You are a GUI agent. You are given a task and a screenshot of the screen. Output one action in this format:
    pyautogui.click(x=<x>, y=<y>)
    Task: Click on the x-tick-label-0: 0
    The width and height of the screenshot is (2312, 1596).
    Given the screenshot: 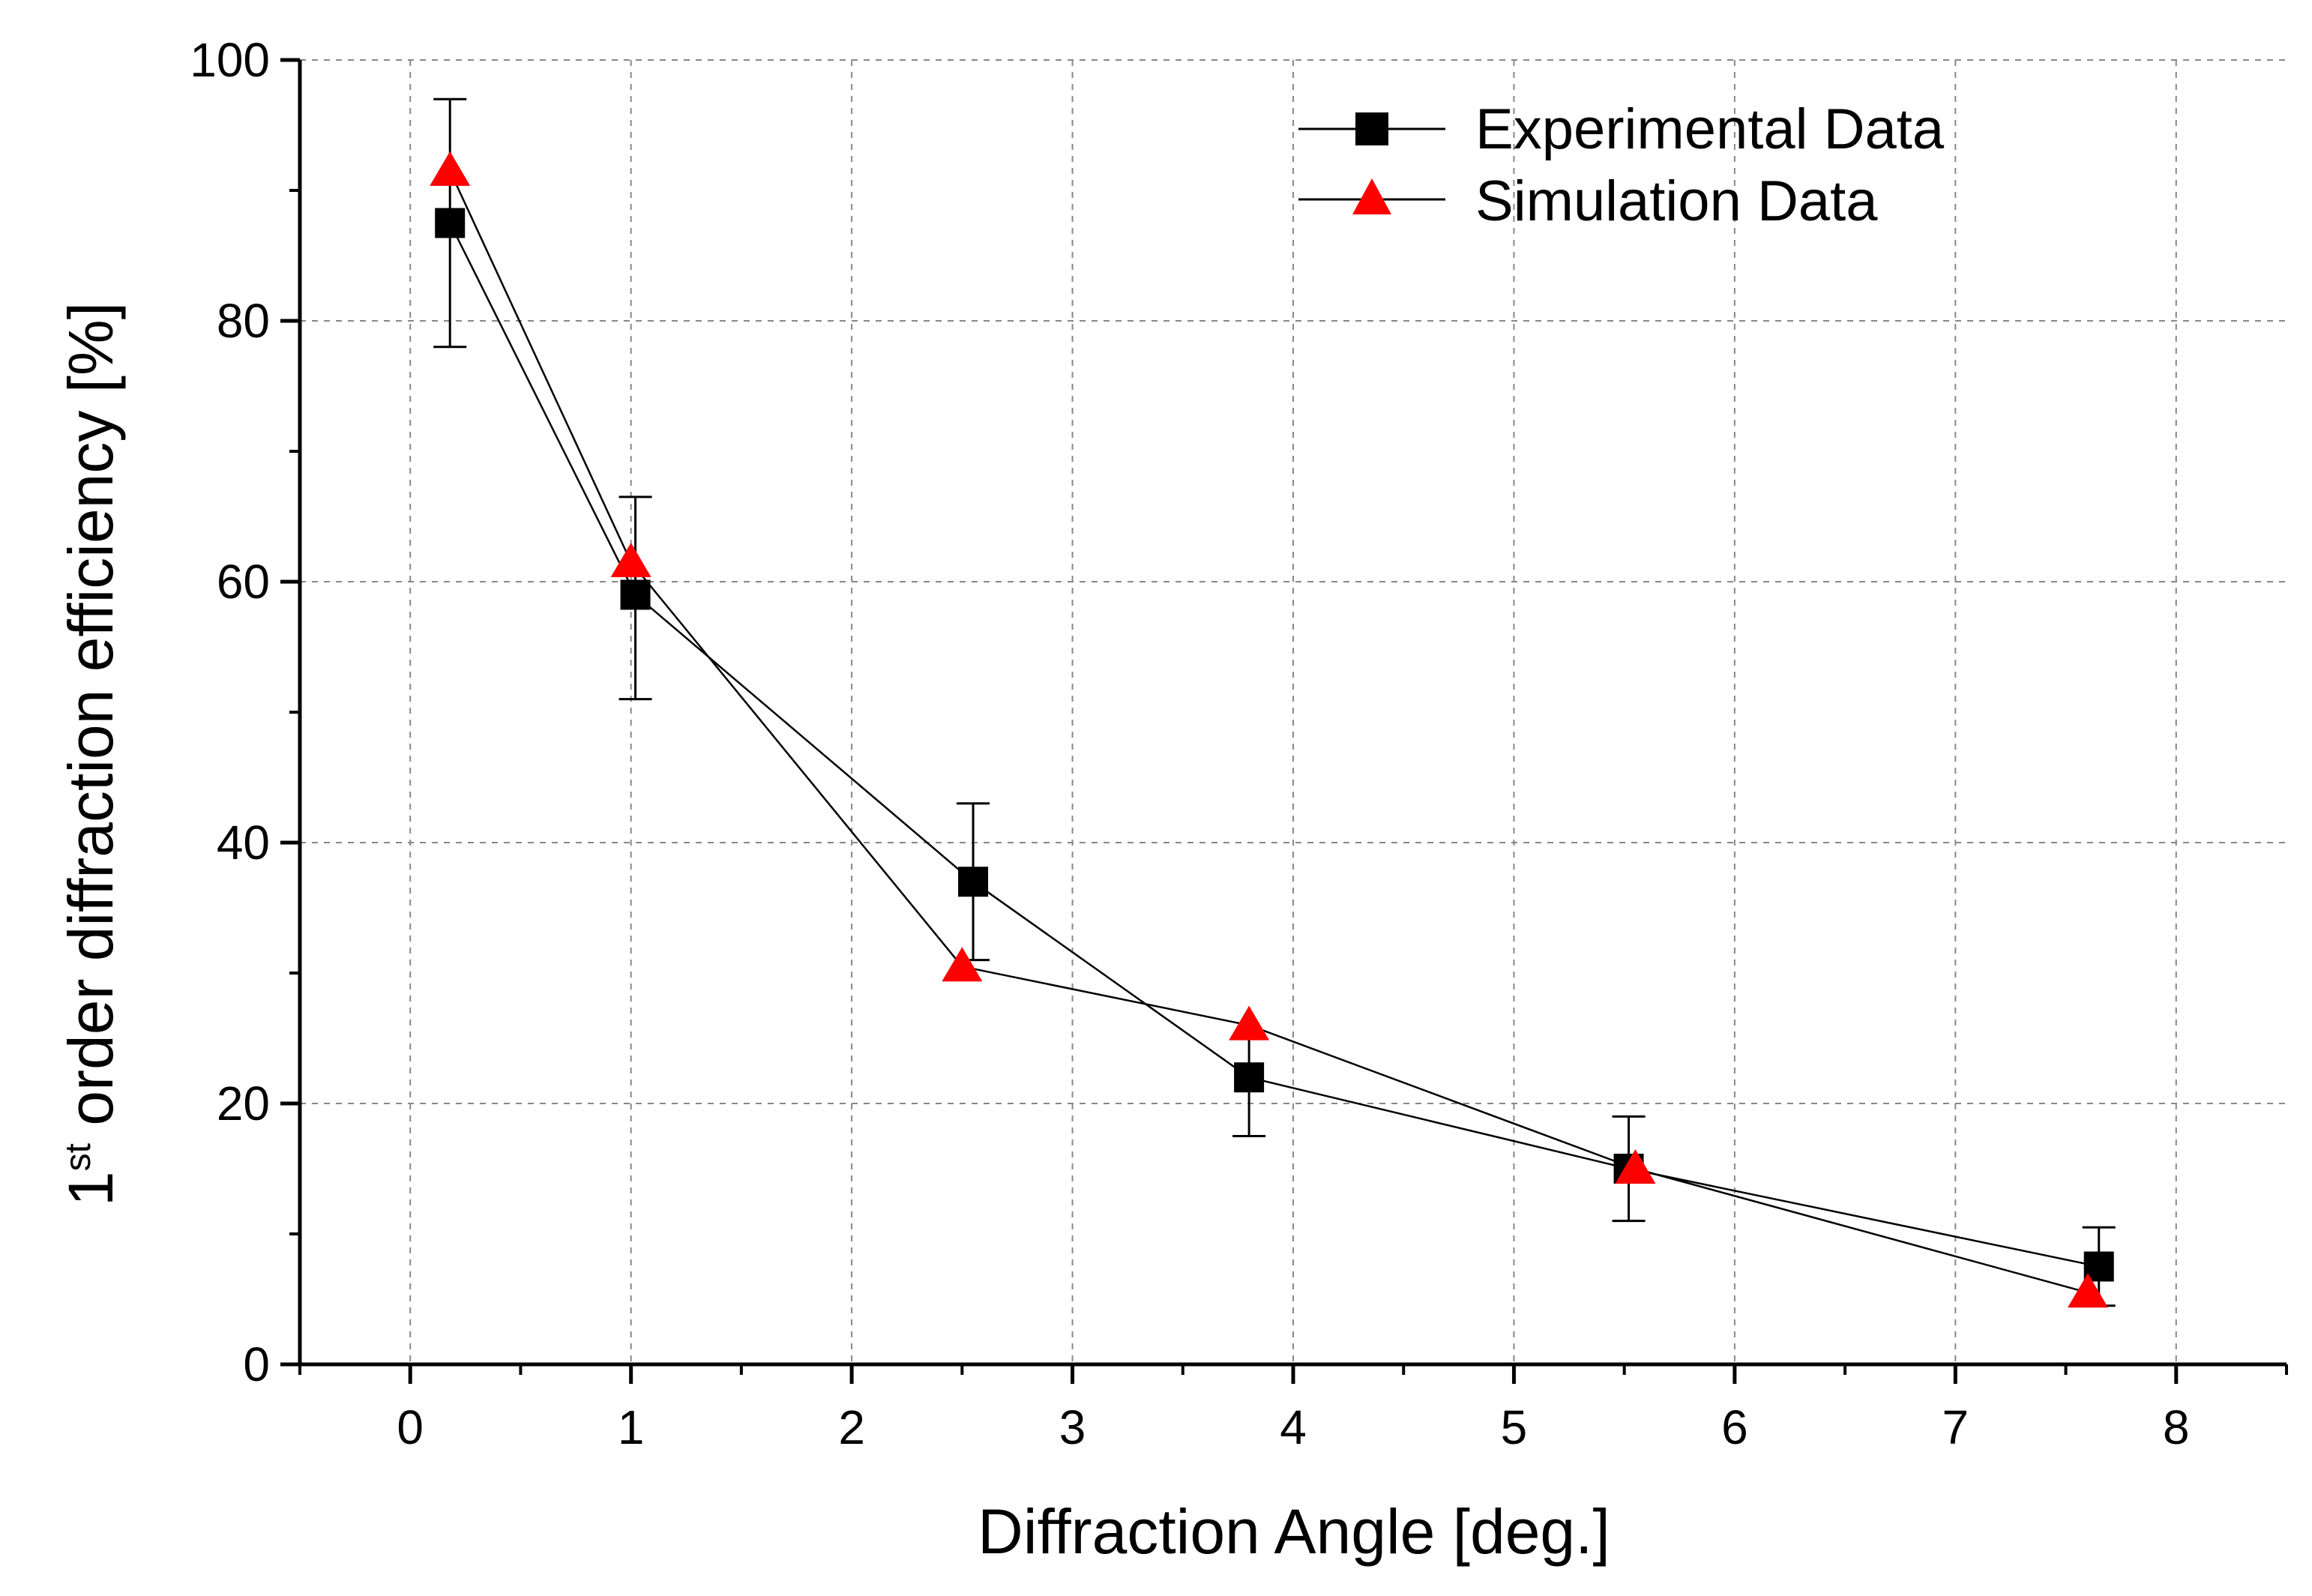 What is the action you would take?
    pyautogui.click(x=410, y=1427)
    